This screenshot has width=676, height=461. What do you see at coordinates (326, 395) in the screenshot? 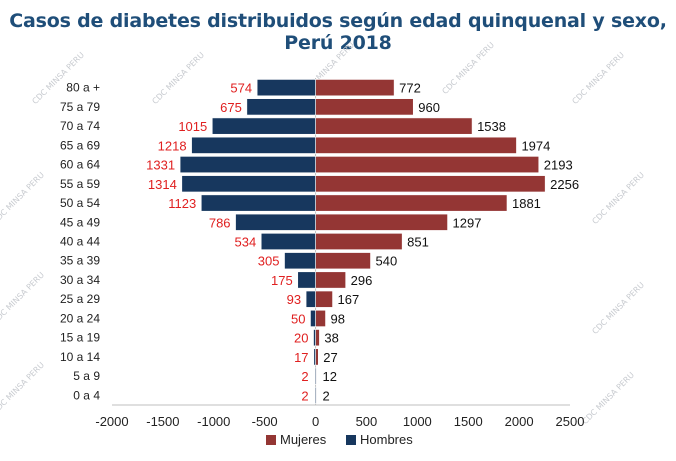
I see `data-label-mujeres: 2` at bounding box center [326, 395].